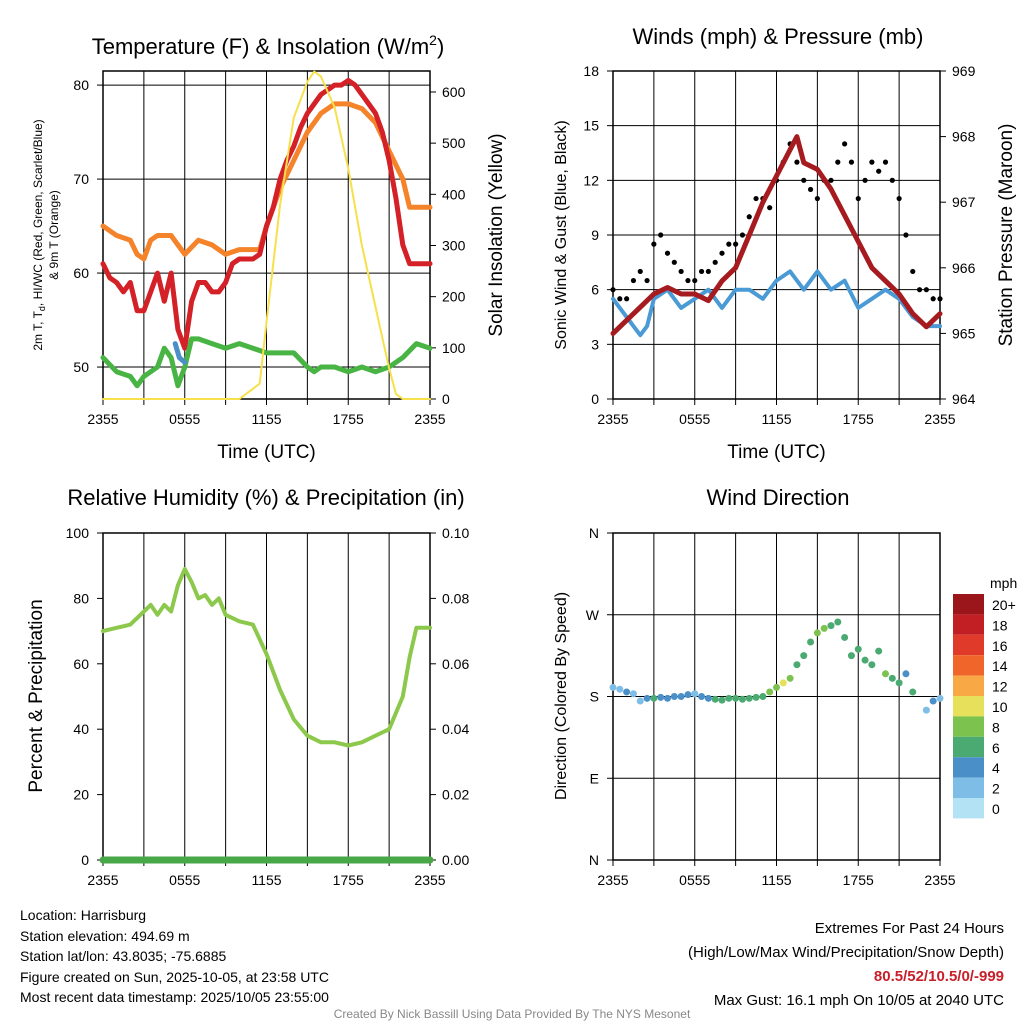  Describe the element at coordinates (266, 214) in the screenshot. I see `series-temp-line` at that location.